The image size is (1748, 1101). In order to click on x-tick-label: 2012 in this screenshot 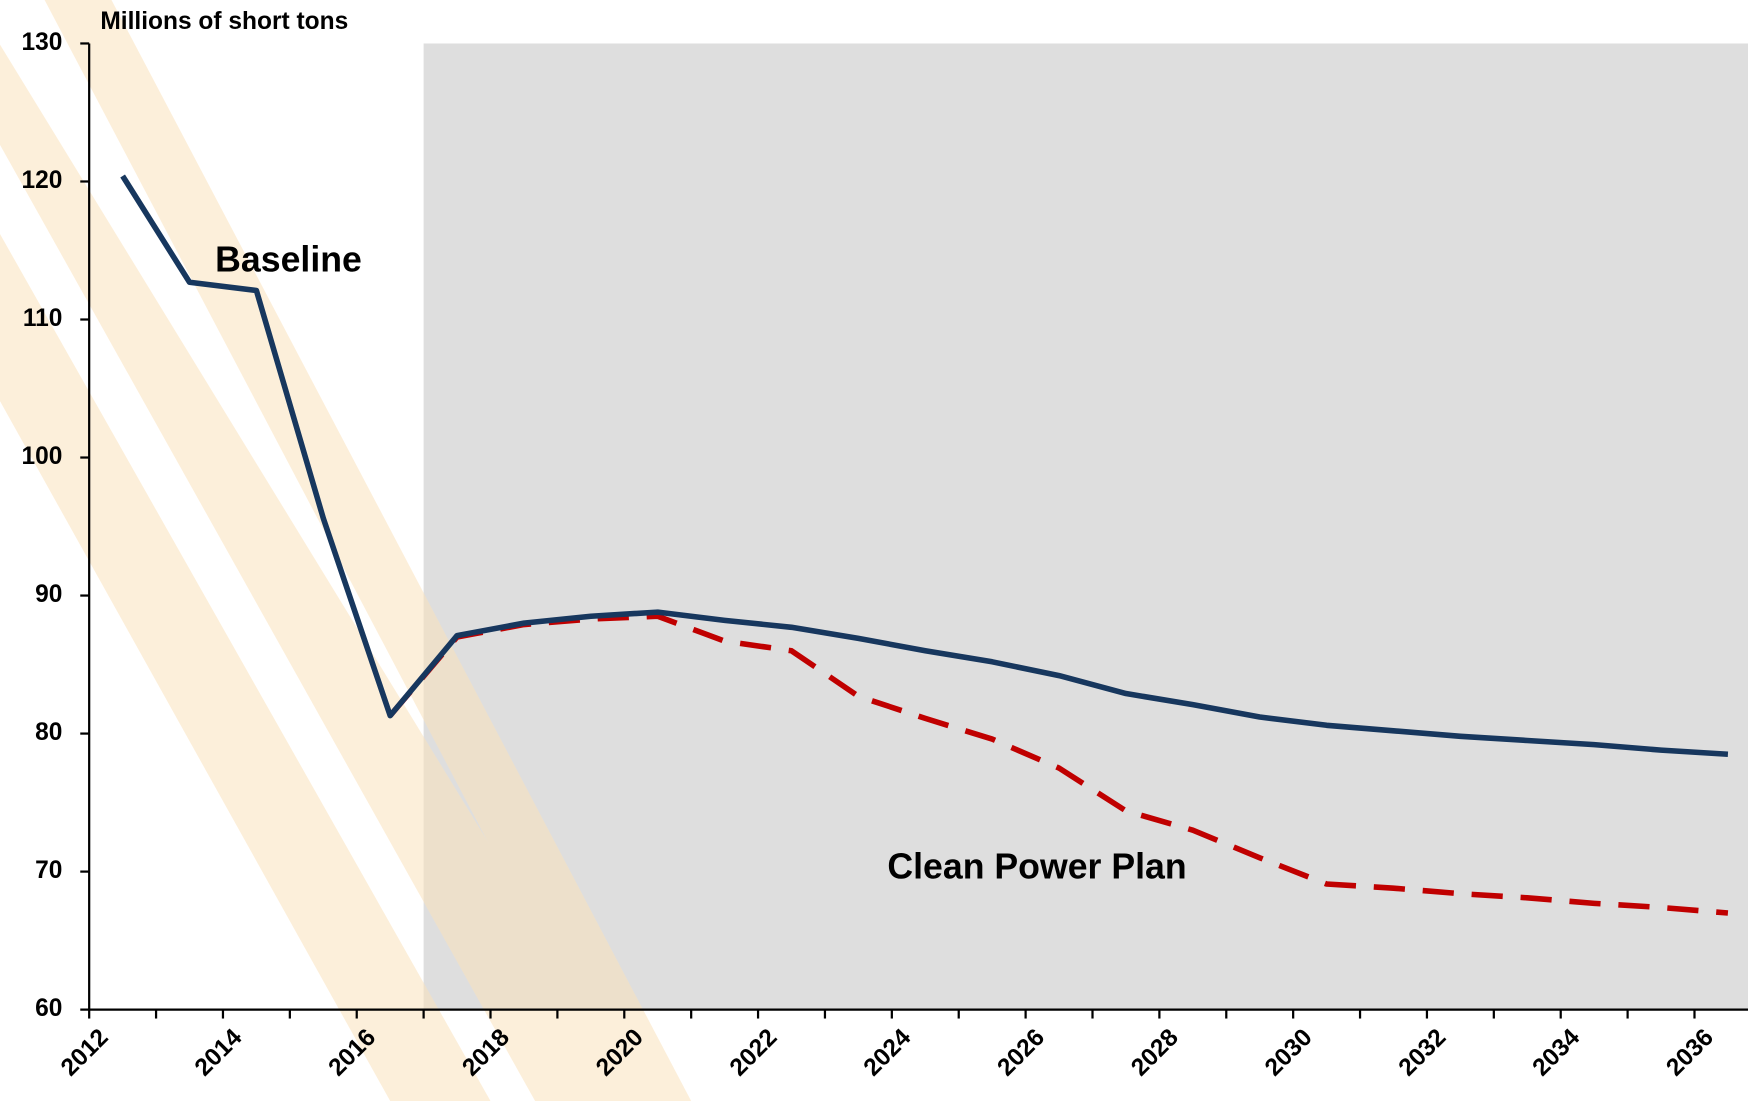, I will do `click(85, 1053)`.